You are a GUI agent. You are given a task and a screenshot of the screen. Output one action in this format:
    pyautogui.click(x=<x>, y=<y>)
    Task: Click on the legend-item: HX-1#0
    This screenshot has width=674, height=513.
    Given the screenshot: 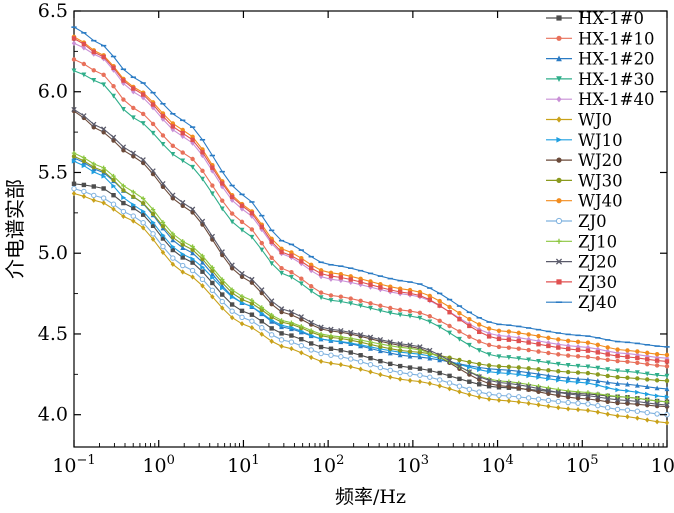 What is the action you would take?
    pyautogui.click(x=595, y=18)
    